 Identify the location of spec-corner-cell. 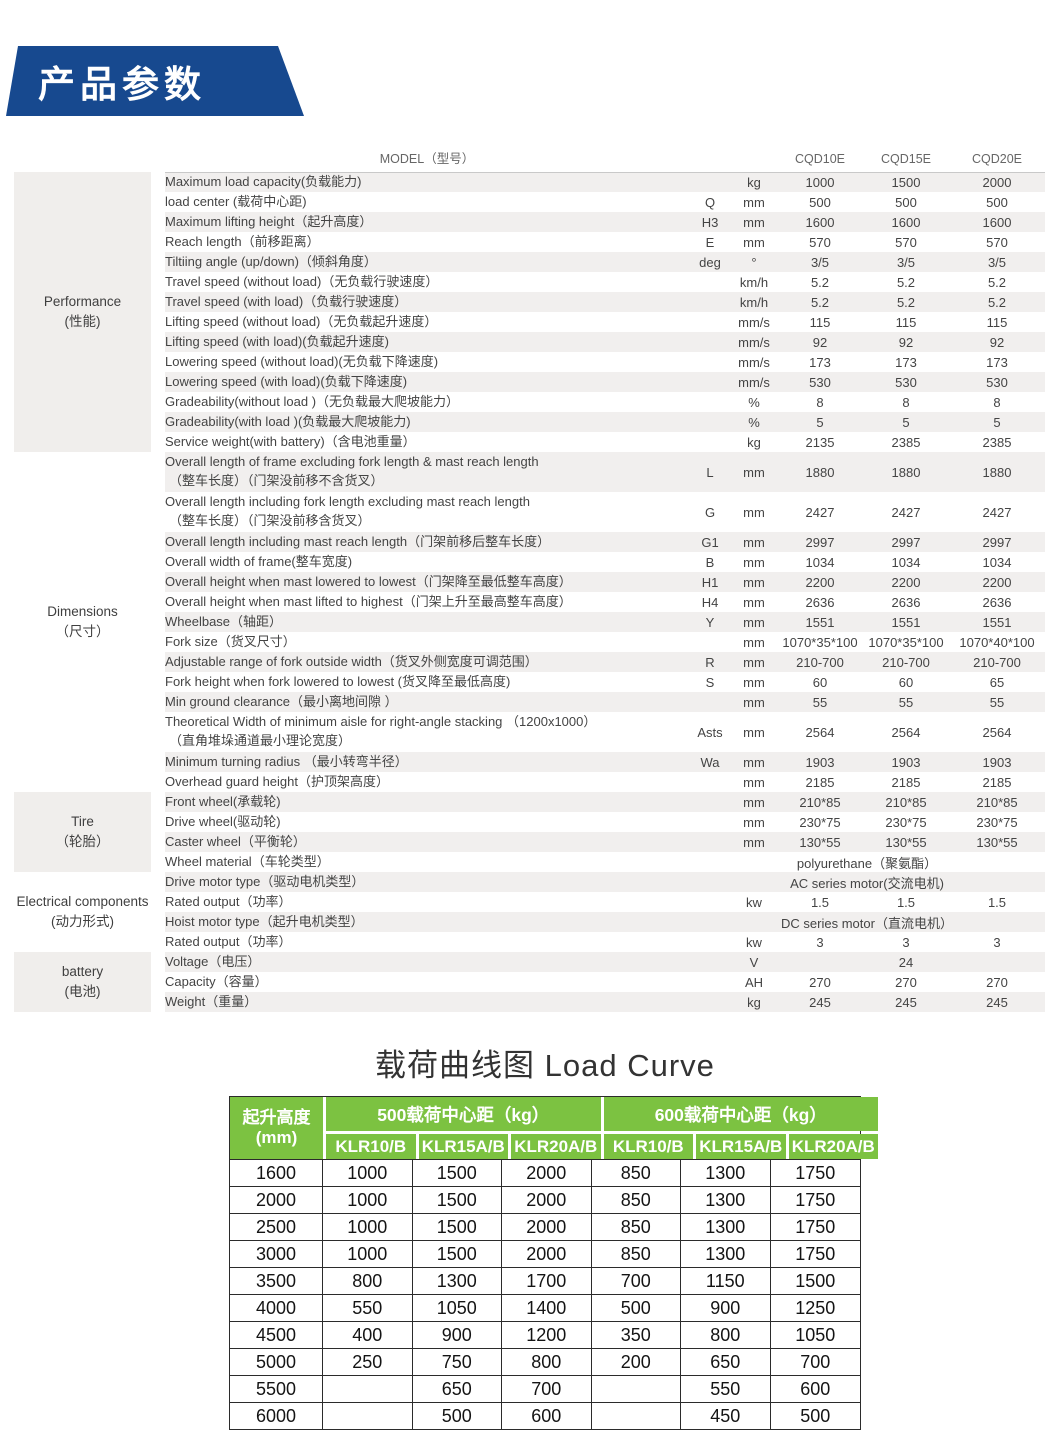
(89, 159).